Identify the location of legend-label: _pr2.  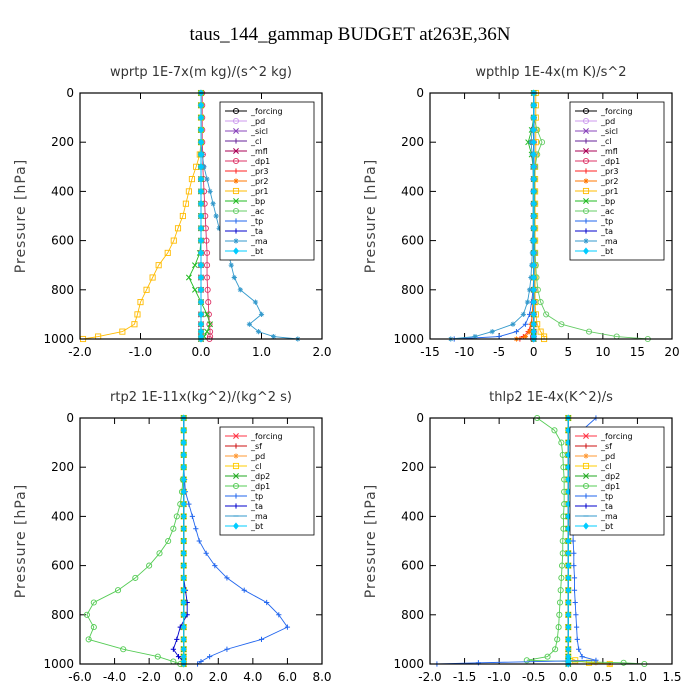
(259, 181).